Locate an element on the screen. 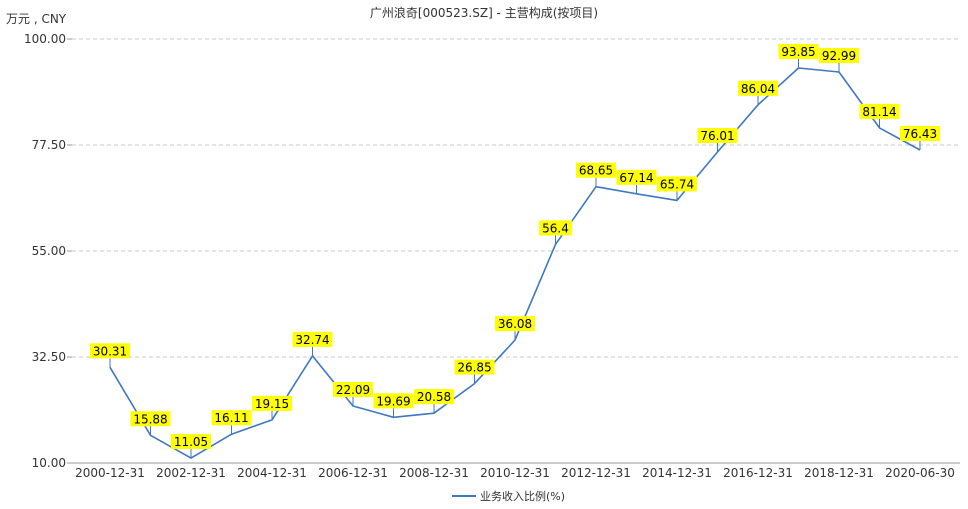 Image resolution: width=968 pixels, height=509 pixels. x-tick-label: 2012-12-31 is located at coordinates (596, 473).